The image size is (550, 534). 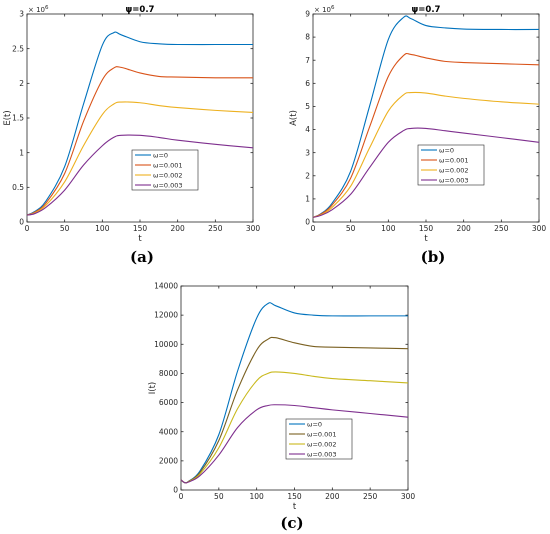 I want to click on y-tick-label: 9, so click(x=307, y=14).